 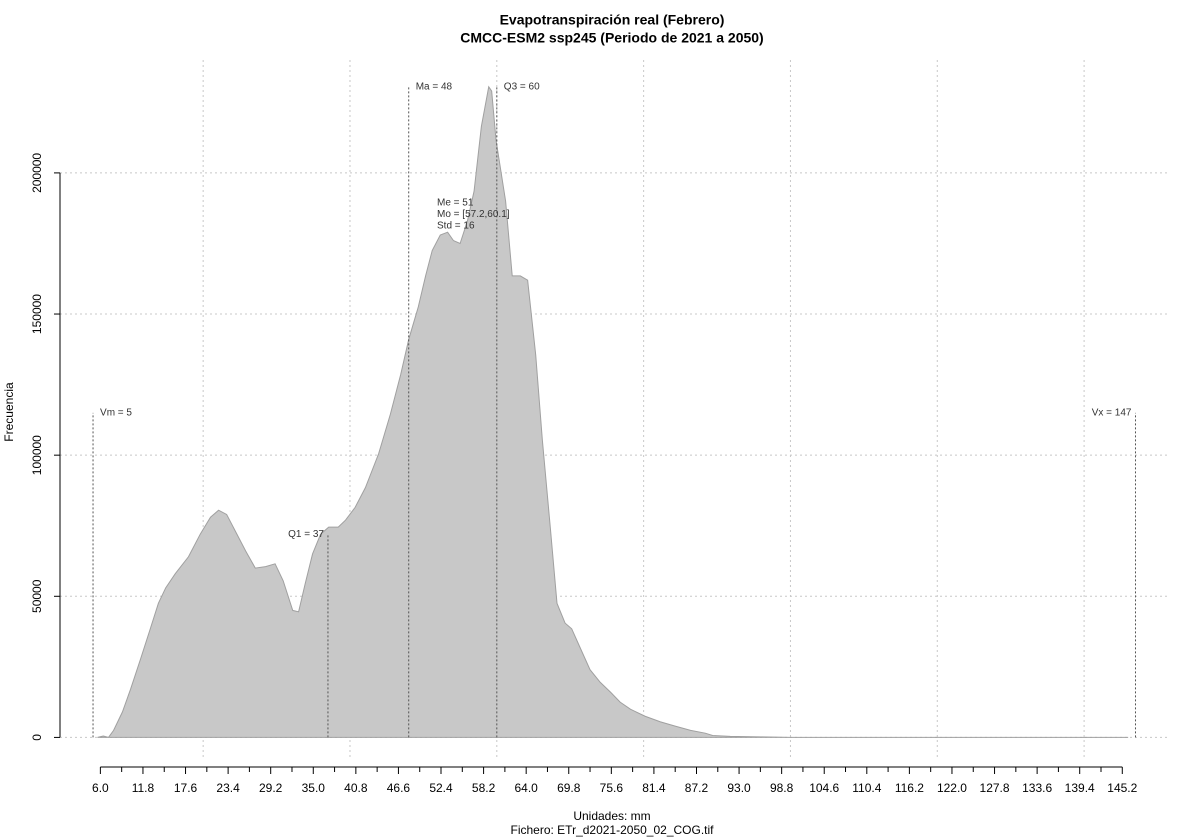 What do you see at coordinates (228, 788) in the screenshot?
I see `x-tick-label: 23.4` at bounding box center [228, 788].